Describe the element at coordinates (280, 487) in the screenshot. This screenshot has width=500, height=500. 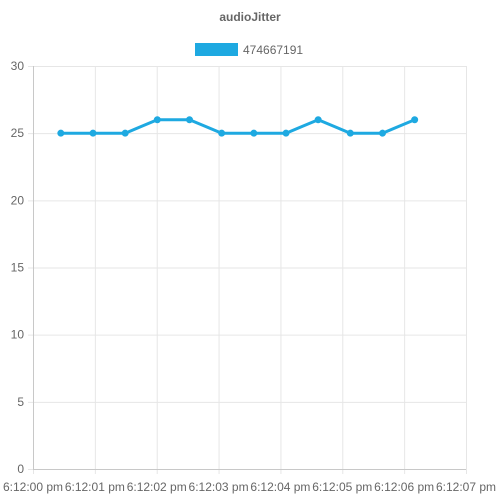
I see `x-tick-label: 6:12:04 pm` at that location.